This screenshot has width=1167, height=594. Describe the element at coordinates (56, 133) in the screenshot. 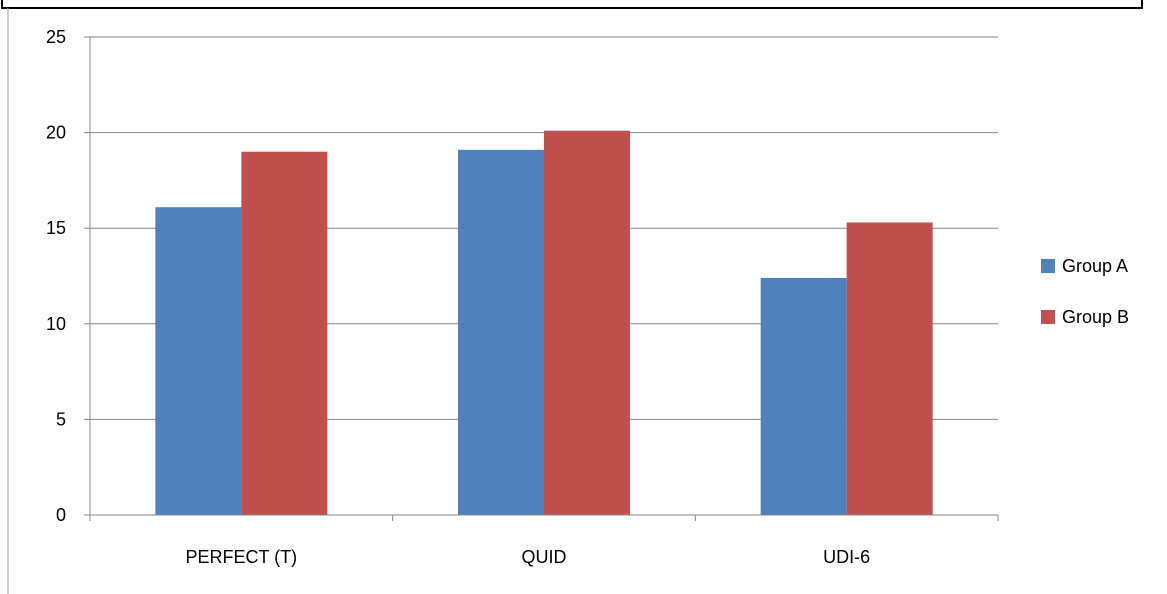

I see `y-tick-label: 20` at that location.